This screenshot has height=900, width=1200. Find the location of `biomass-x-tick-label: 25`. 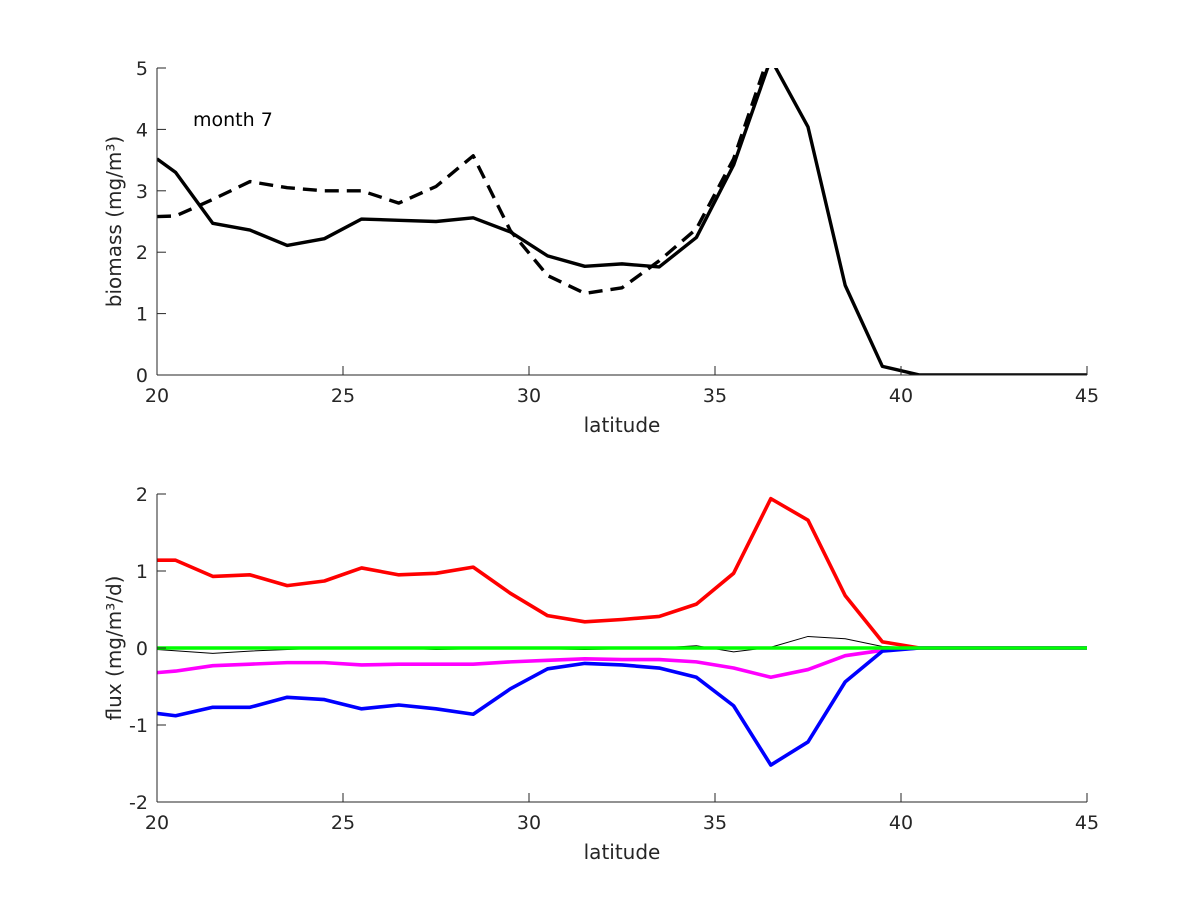

biomass-x-tick-label: 25 is located at coordinates (343, 396).